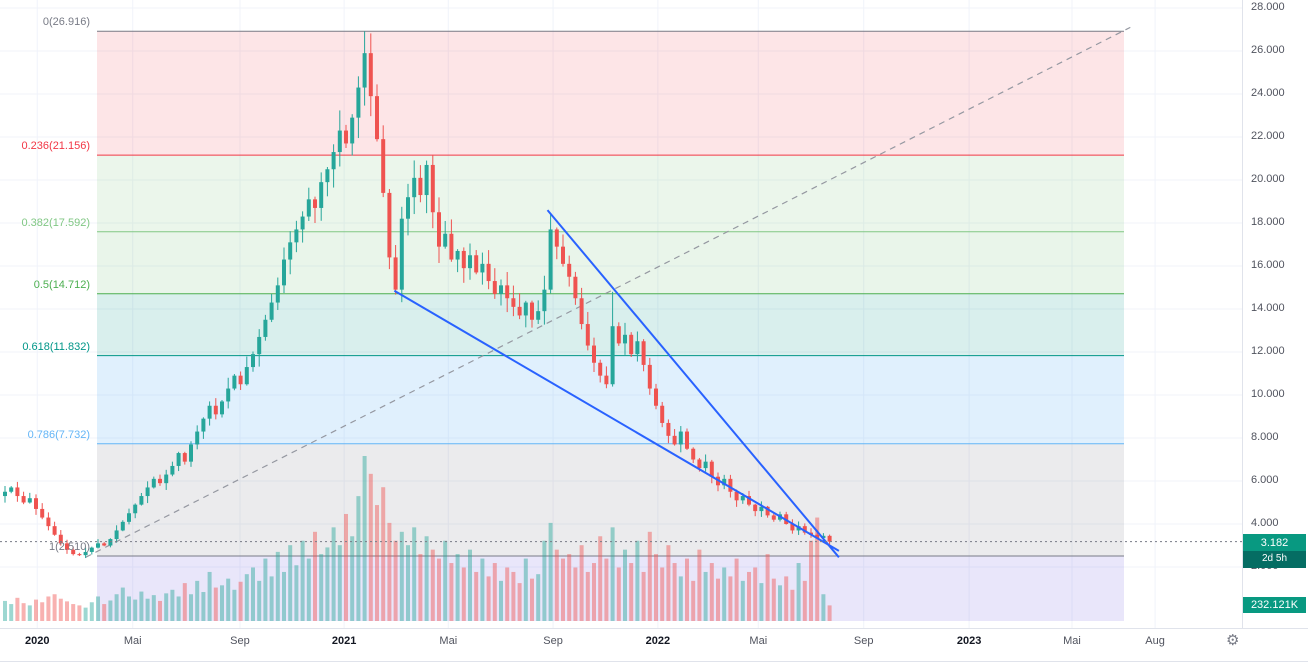 The height and width of the screenshot is (667, 1308). Describe the element at coordinates (1268, 136) in the screenshot. I see `price-tick-label: 22.000` at that location.